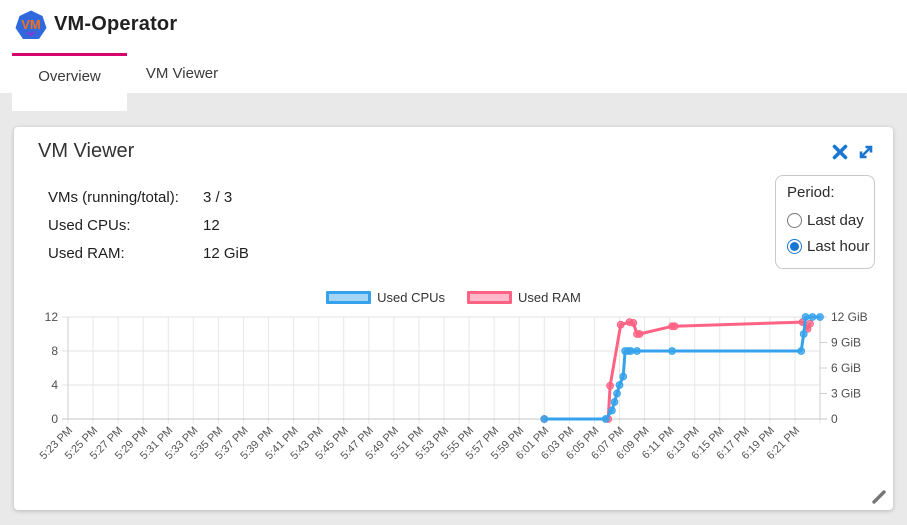 Image resolution: width=907 pixels, height=525 pixels. What do you see at coordinates (835, 220) in the screenshot?
I see `radio-last-day-label: Last day` at bounding box center [835, 220].